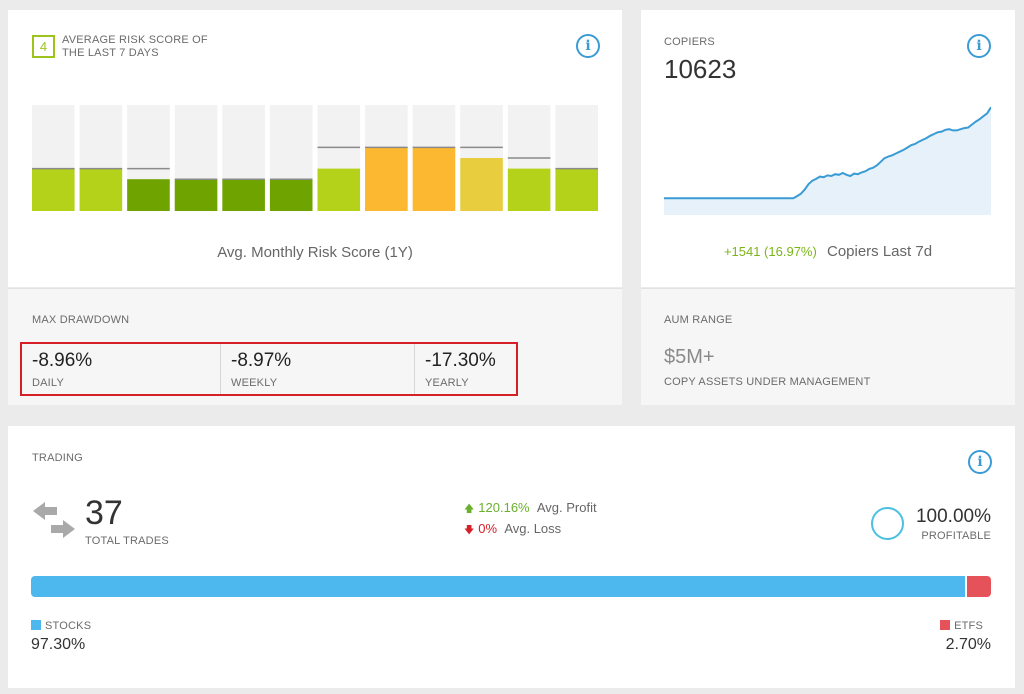  I want to click on copiers-change-line: +1541 (16.97%) Copiers Last 7d, so click(828, 251).